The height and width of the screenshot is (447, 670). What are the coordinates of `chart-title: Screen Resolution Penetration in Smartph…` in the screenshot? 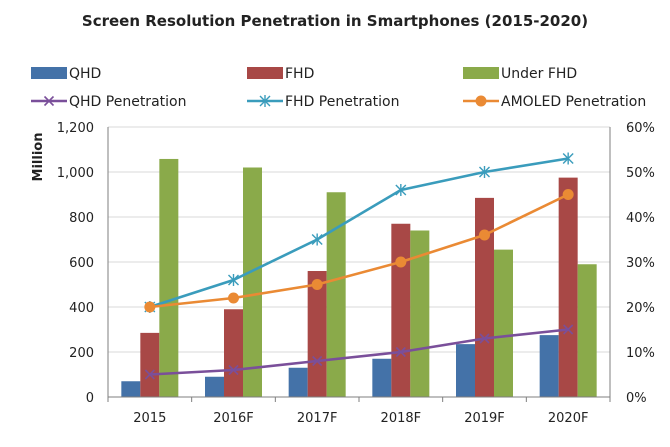 It's located at (335, 21).